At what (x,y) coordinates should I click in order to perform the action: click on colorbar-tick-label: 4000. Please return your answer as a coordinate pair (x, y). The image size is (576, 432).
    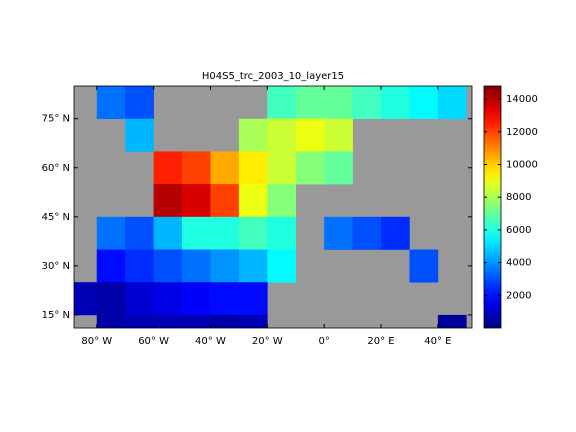
    Looking at the image, I should click on (518, 263).